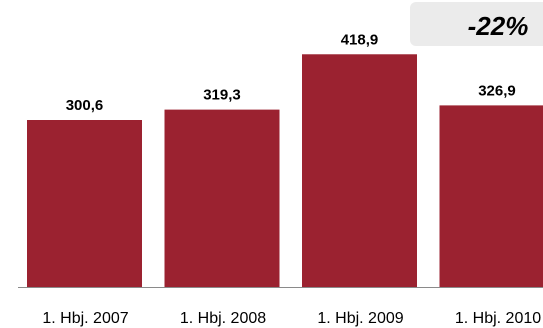 Image resolution: width=543 pixels, height=328 pixels. Describe the element at coordinates (85, 105) in the screenshot. I see `value-label-1: 300,6` at that location.